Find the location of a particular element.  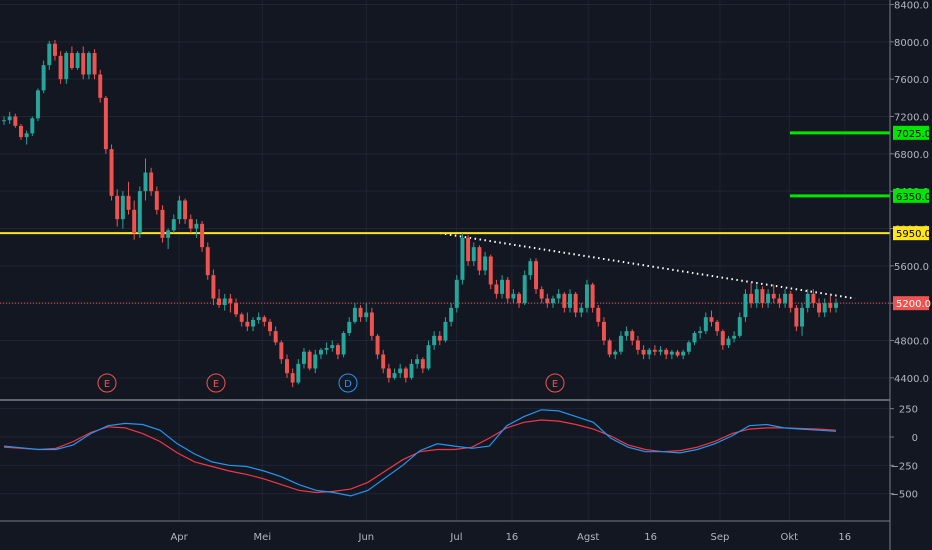

price-level-labels: 7025.0 6350.0 5950.0 5200.0 is located at coordinates (912, 218).